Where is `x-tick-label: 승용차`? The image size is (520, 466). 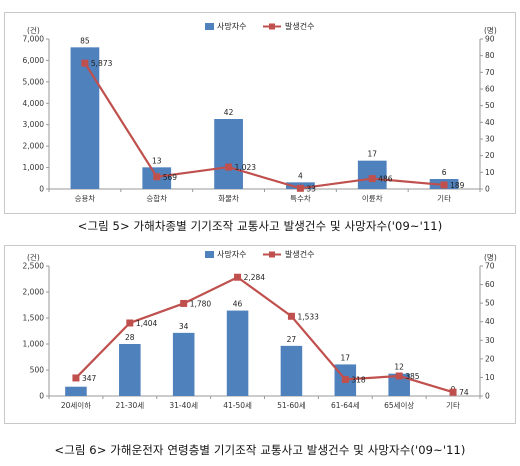
x-tick-label: 승용차 is located at coordinates (85, 198).